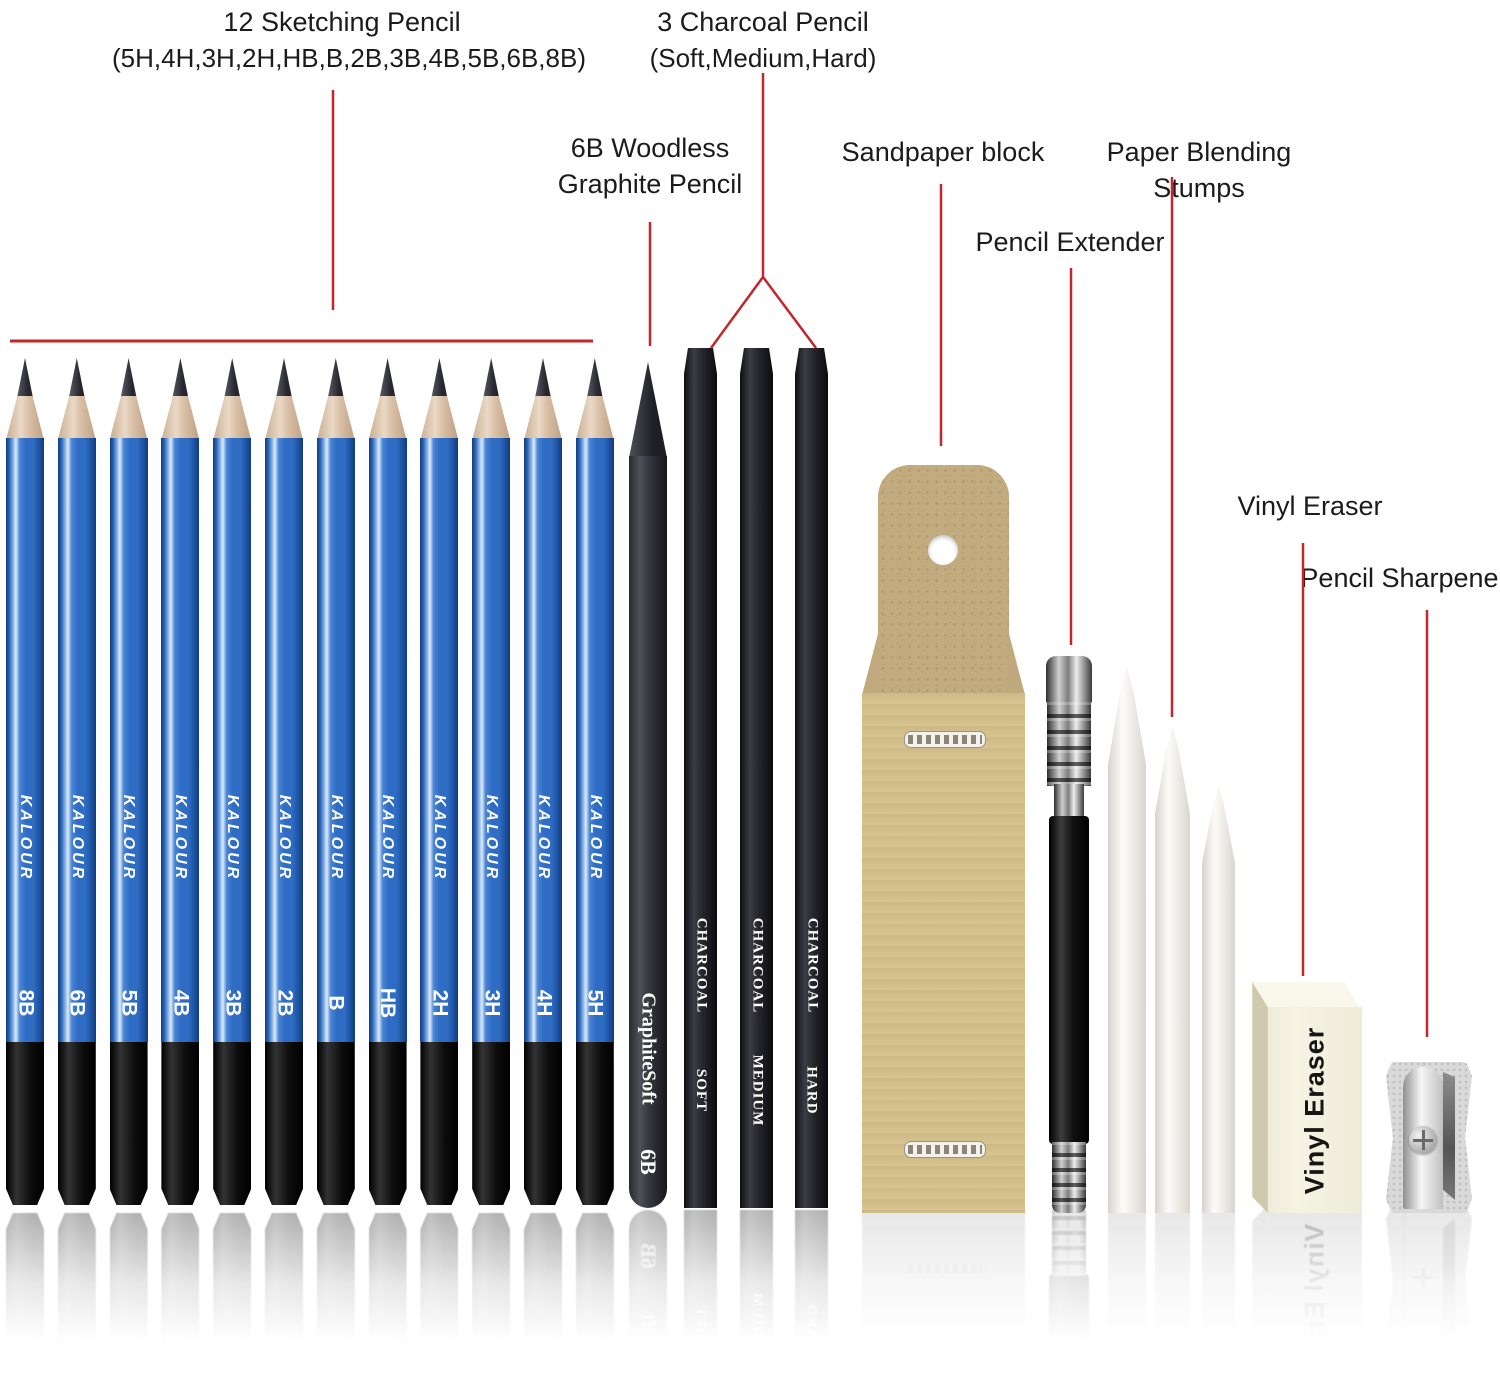 This screenshot has width=1500, height=1375. I want to click on pencil-body: KALOUR 4B, so click(180, 740).